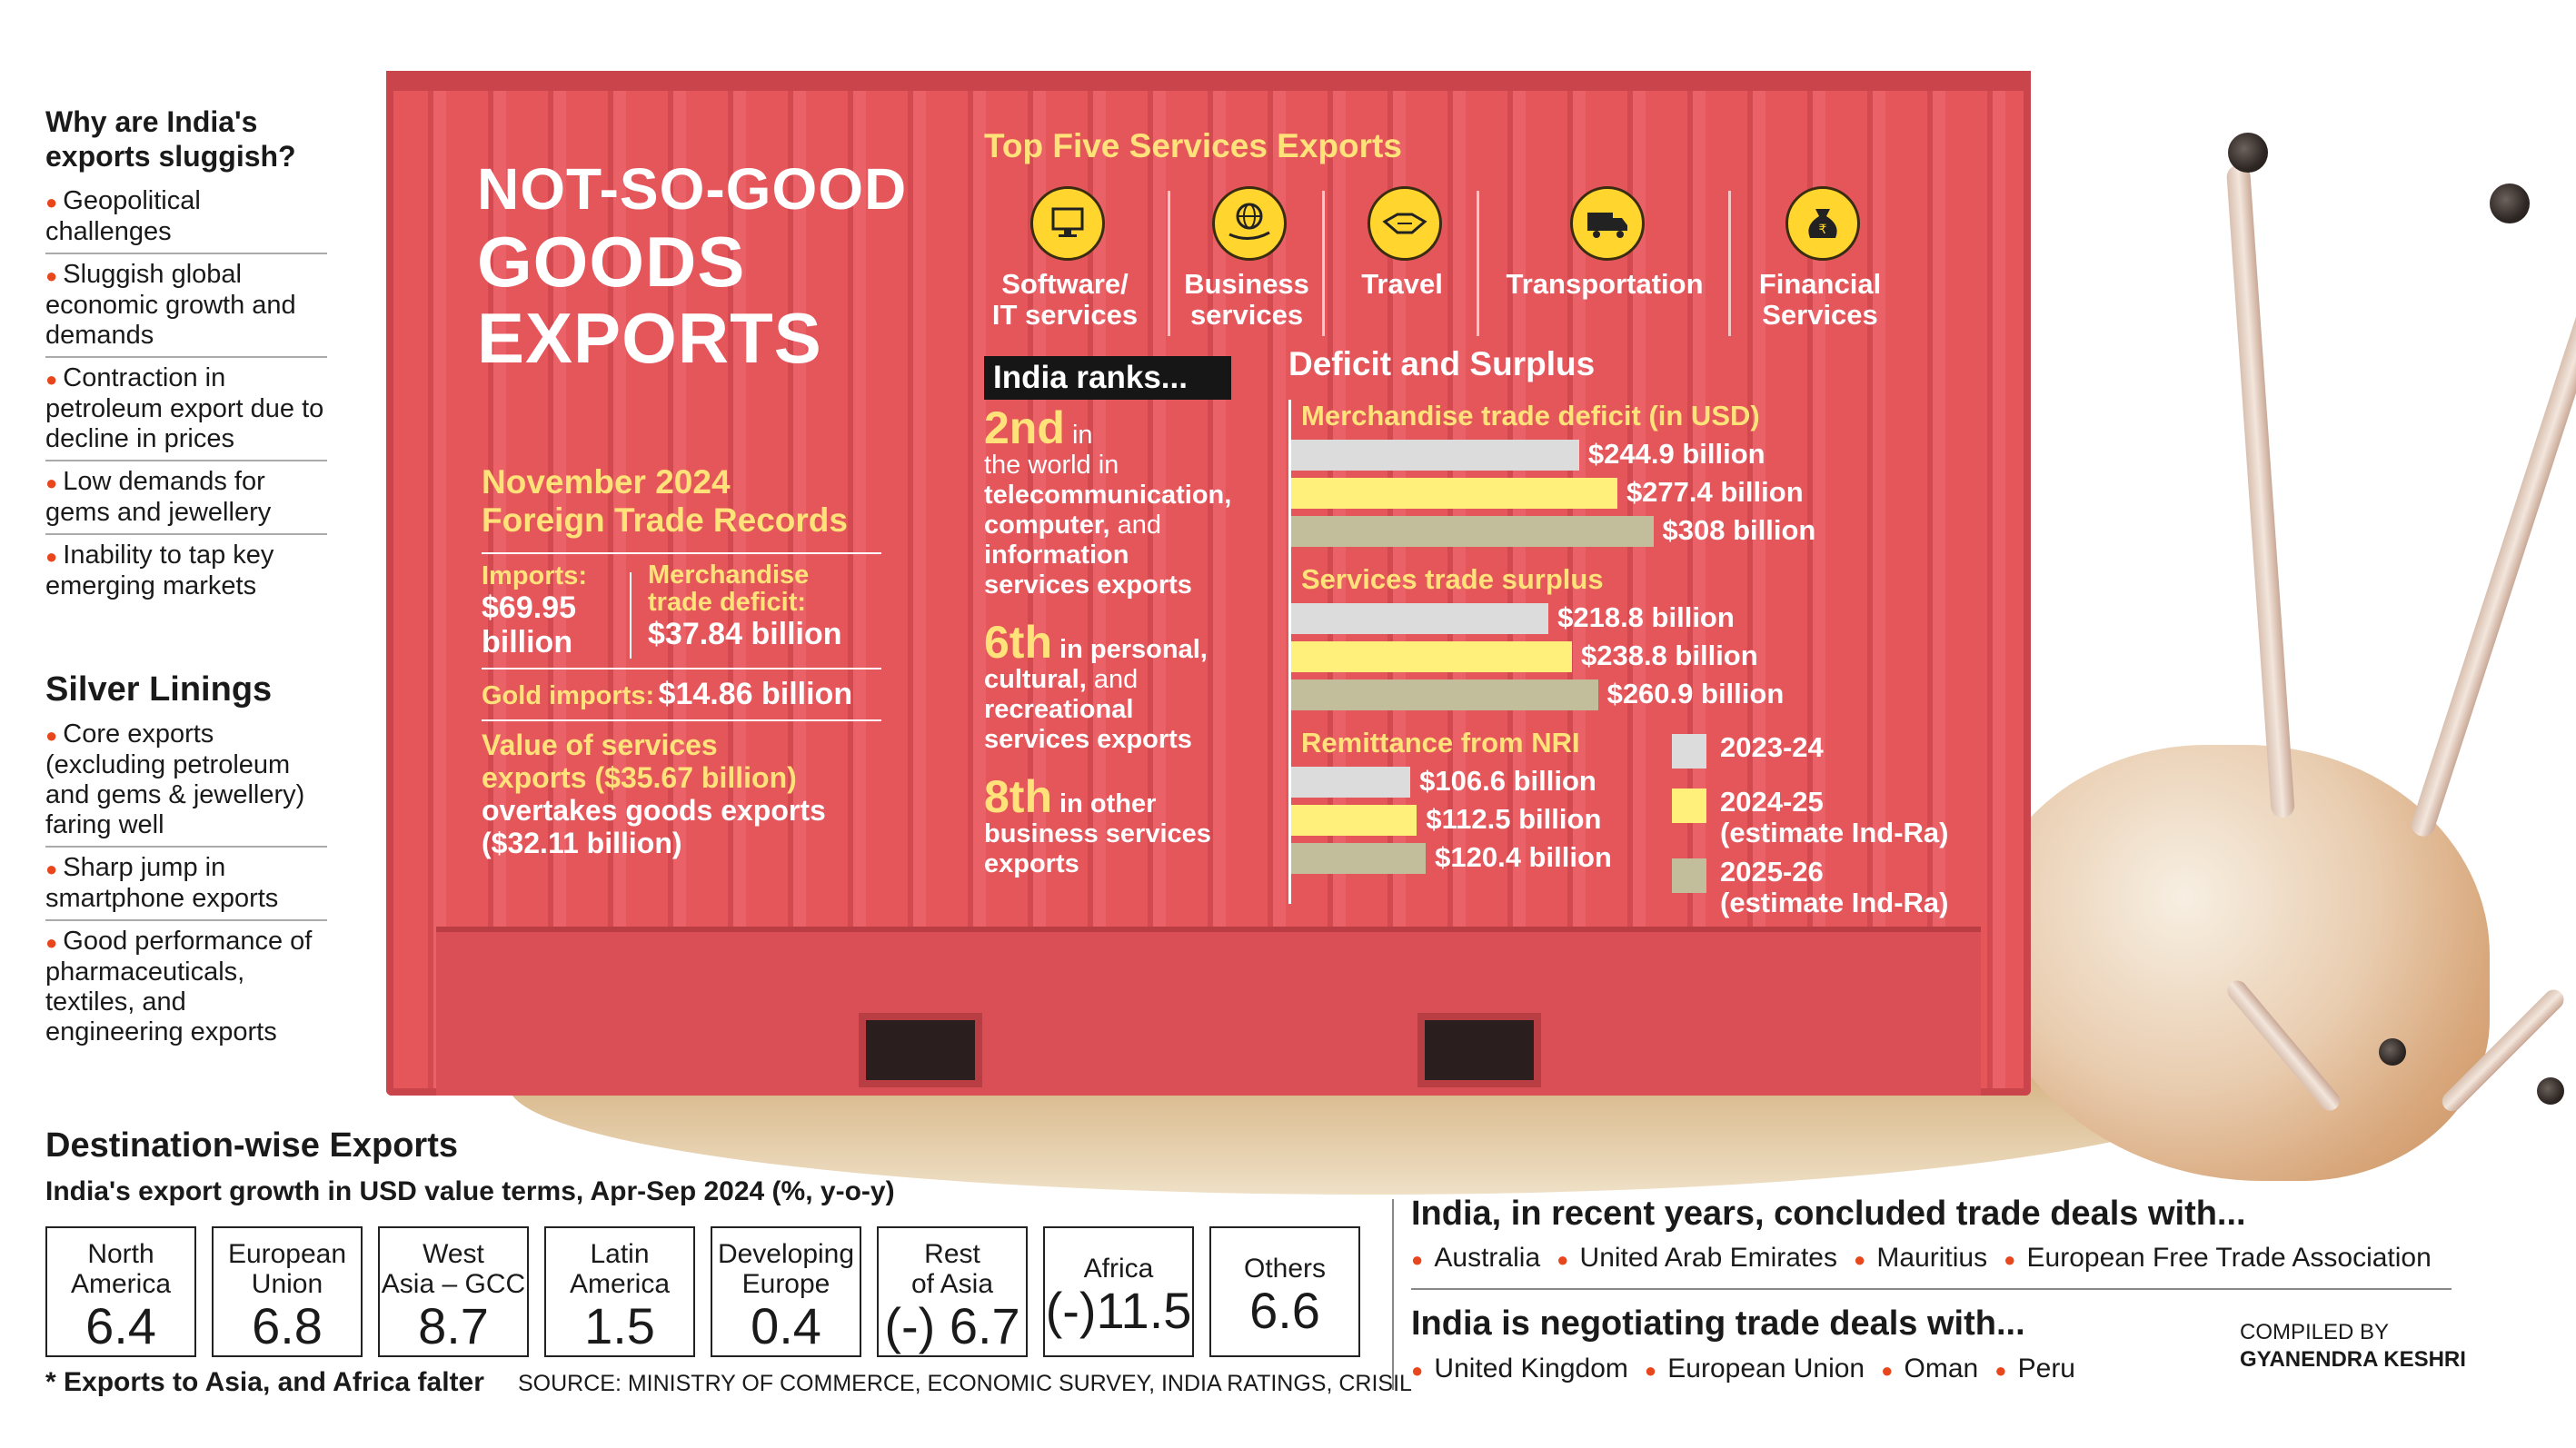 The height and width of the screenshot is (1448, 2576). What do you see at coordinates (1820, 284) in the screenshot?
I see `service-label-line-1: Financial` at bounding box center [1820, 284].